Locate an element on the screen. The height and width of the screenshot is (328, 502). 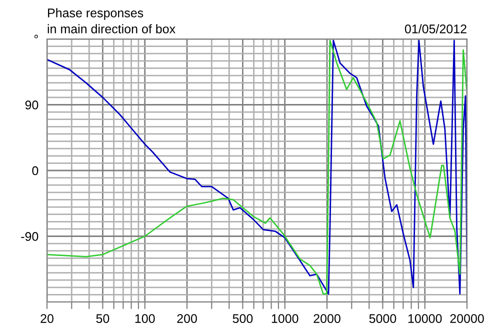
x-tick-label: 200 is located at coordinates (187, 318).